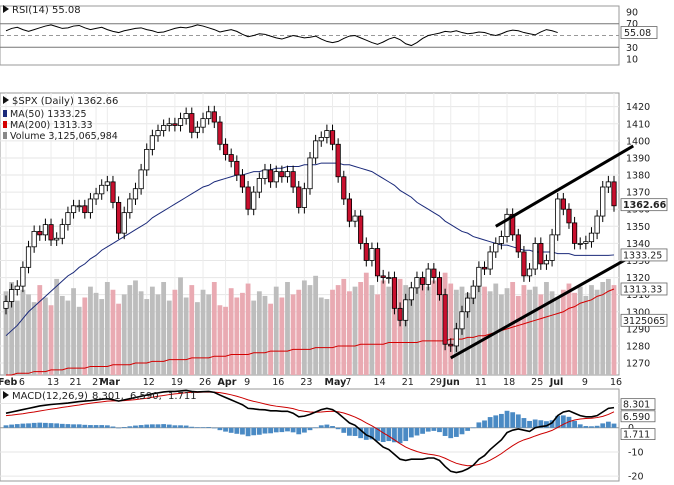  What do you see at coordinates (281, 35) in the screenshot?
I see `rsi-line` at bounding box center [281, 35].